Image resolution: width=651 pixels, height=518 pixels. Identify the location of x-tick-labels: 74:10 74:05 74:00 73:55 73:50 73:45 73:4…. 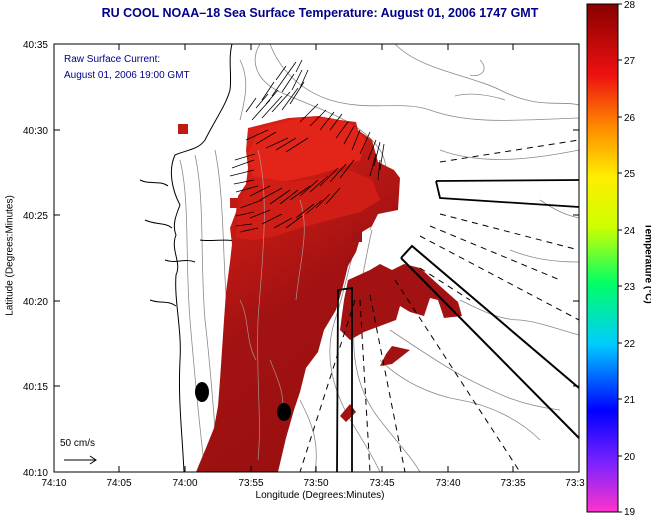
(313, 483).